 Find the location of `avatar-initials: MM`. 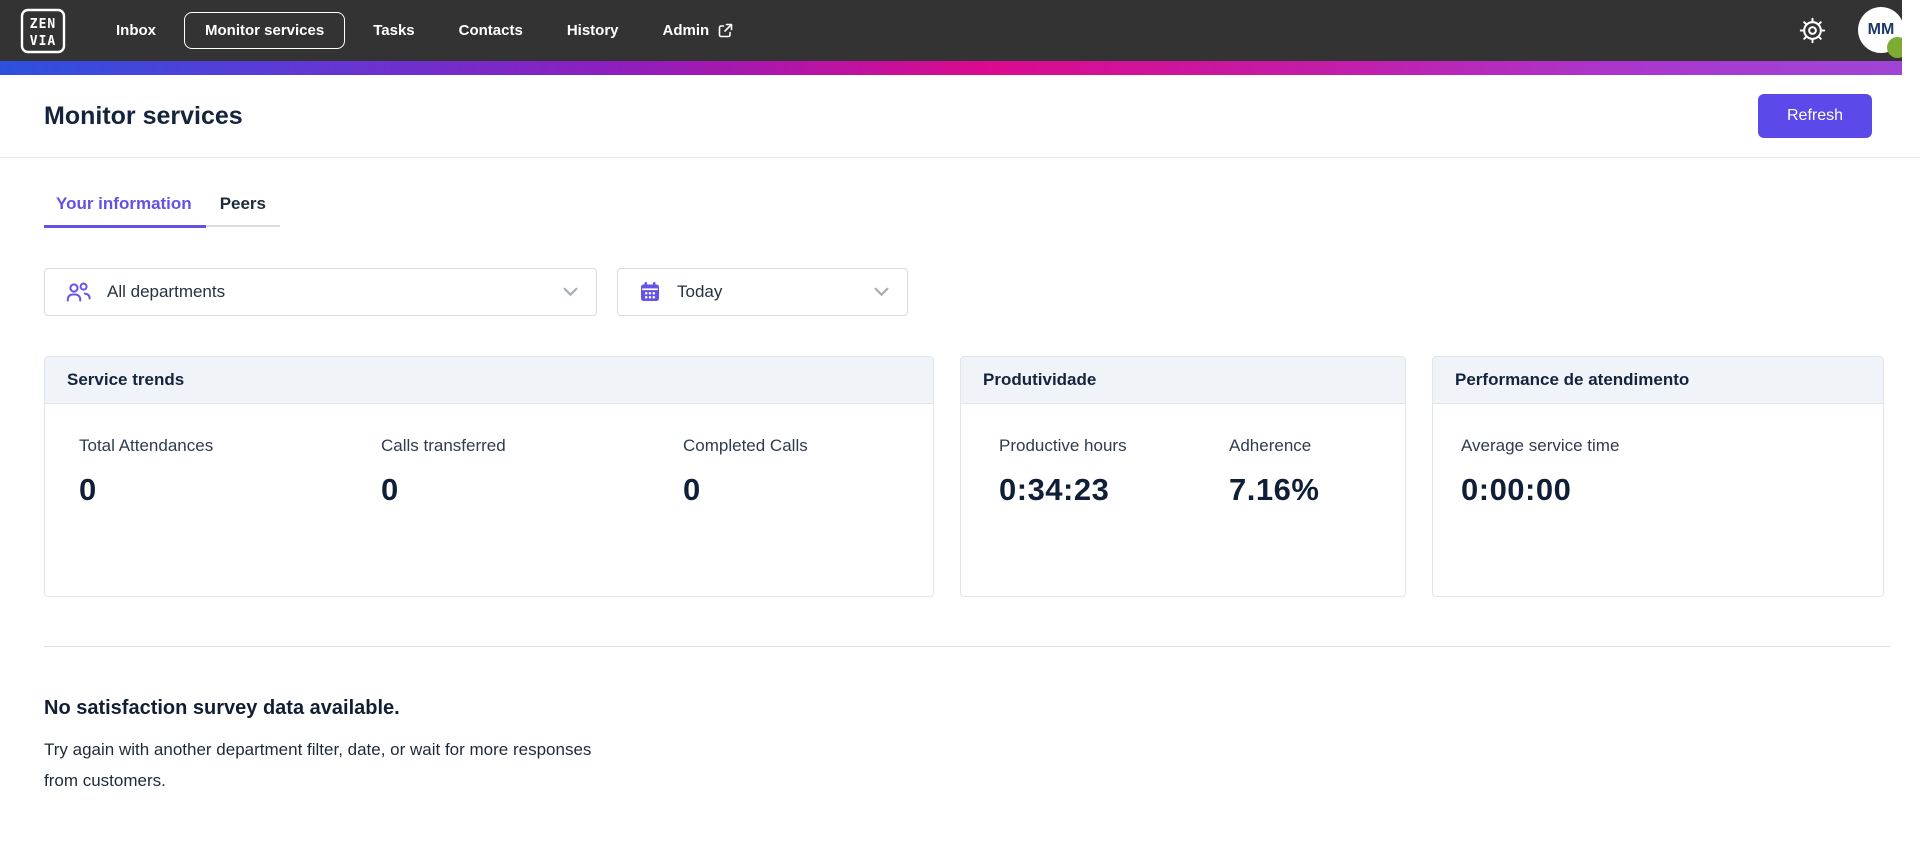

avatar-initials: MM is located at coordinates (1881, 29).